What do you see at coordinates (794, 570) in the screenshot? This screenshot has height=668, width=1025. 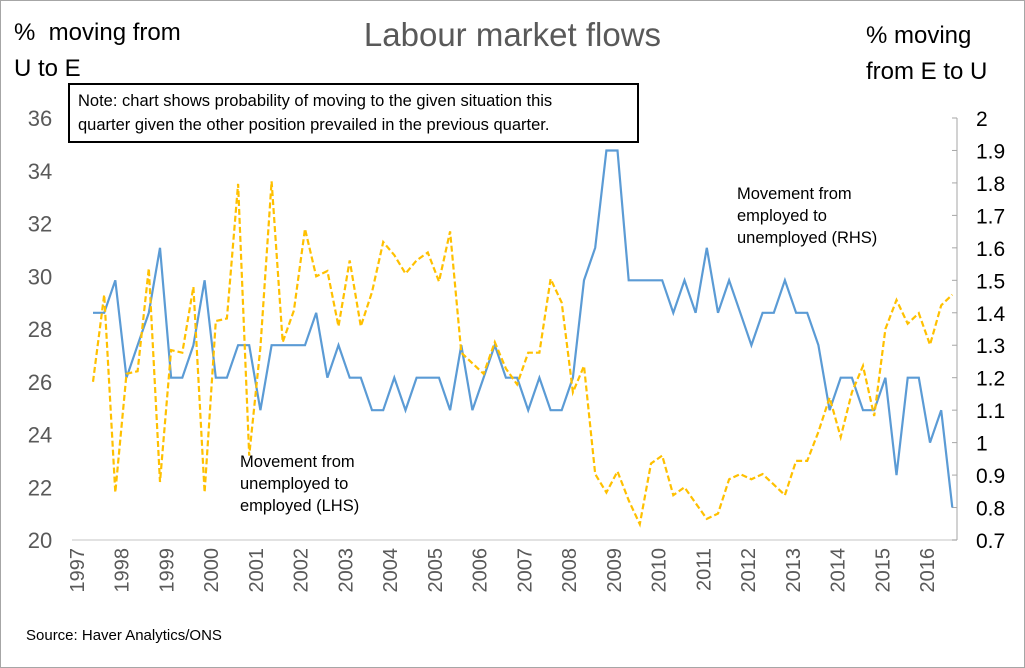 I see `x-tick-label: 2013` at bounding box center [794, 570].